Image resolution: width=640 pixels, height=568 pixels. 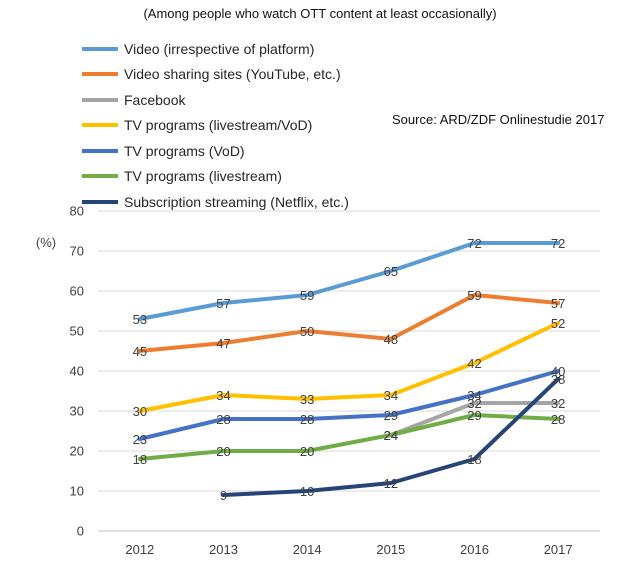 I want to click on legend-label: Facebook, so click(x=155, y=99).